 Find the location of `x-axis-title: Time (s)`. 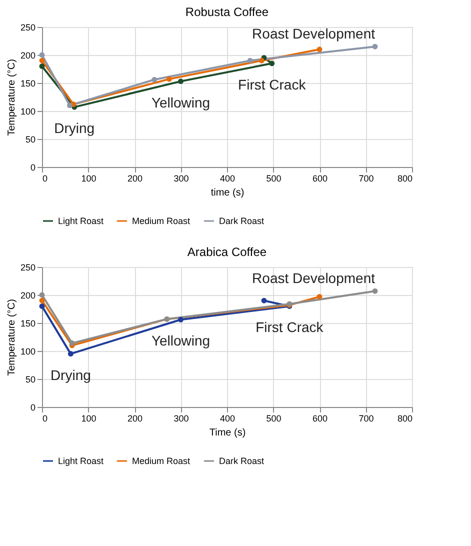

x-axis-title: Time (s) is located at coordinates (227, 433).